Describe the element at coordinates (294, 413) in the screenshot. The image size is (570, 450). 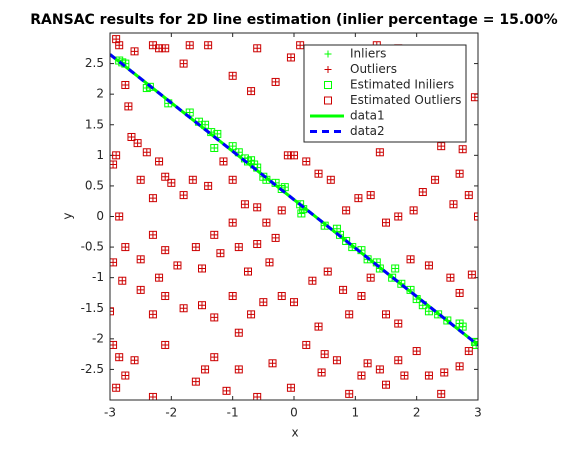
I see `x-tick-label: 0` at that location.